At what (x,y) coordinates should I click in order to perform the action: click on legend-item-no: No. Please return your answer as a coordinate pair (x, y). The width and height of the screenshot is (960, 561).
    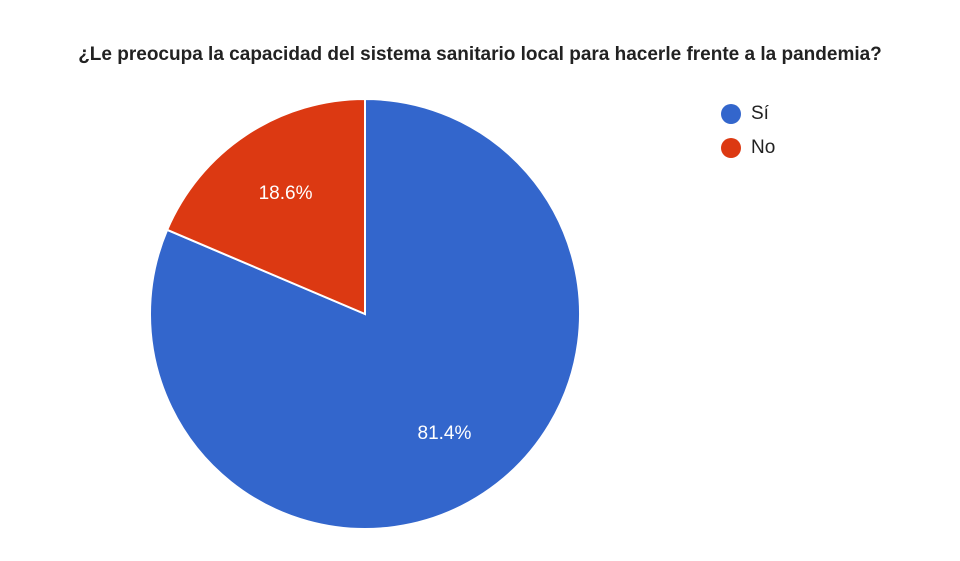
    Looking at the image, I should click on (748, 148).